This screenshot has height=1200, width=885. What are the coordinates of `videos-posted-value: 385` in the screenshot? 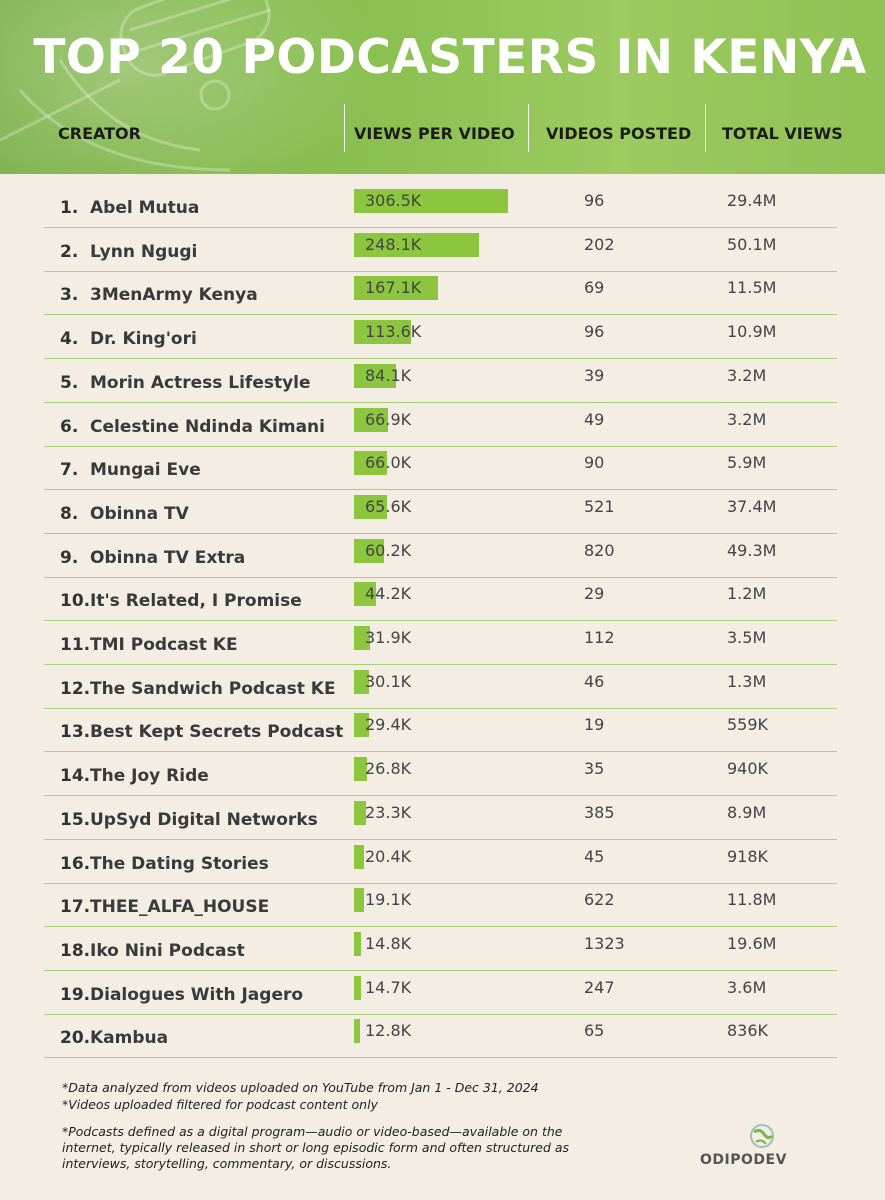 It's located at (599, 812).